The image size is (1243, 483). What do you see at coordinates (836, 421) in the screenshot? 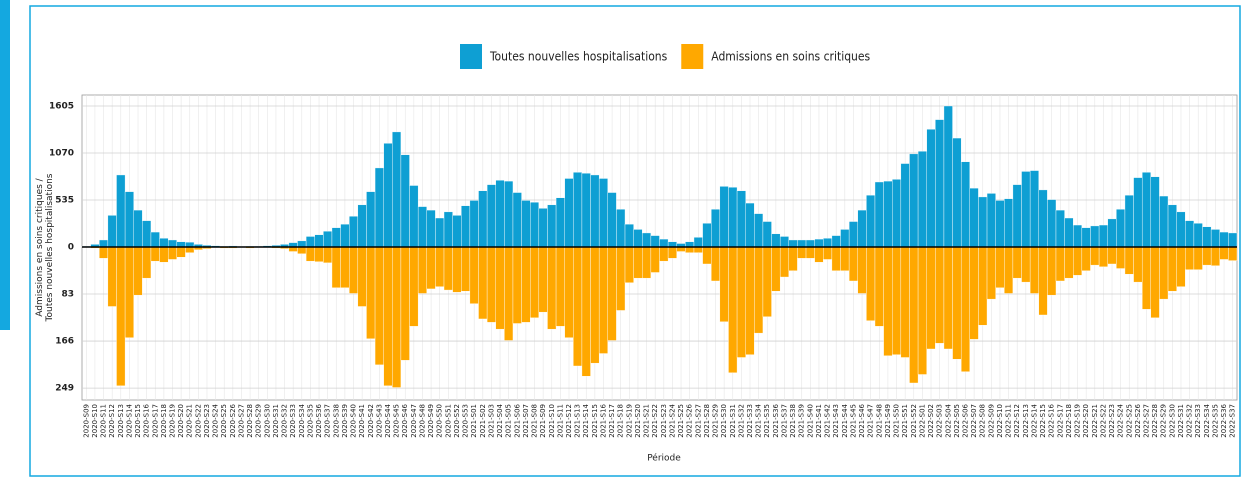
I see `x-tick-label: 2021-S43` at bounding box center [836, 421].